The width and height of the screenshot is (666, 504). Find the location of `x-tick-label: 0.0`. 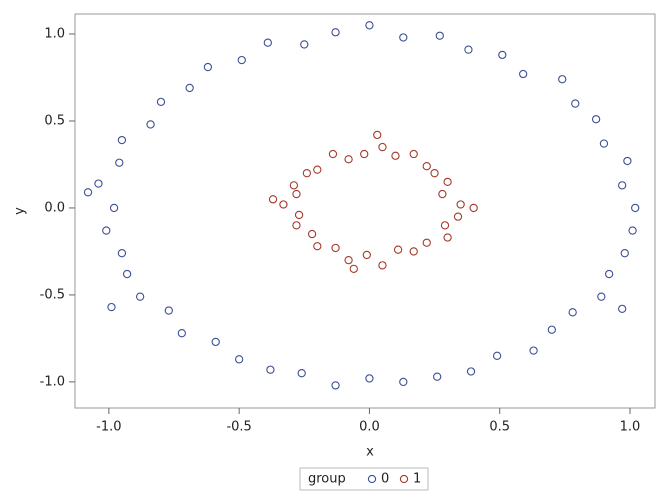

x-tick-label: 0.0 is located at coordinates (369, 427).